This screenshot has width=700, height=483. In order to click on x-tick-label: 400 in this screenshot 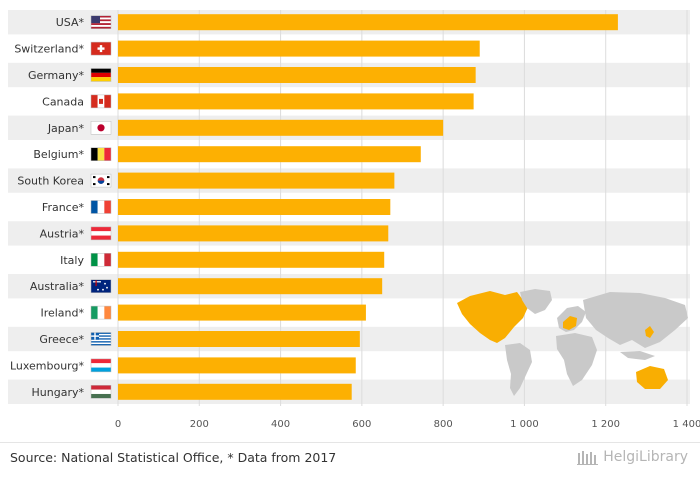, I will do `click(280, 424)`.